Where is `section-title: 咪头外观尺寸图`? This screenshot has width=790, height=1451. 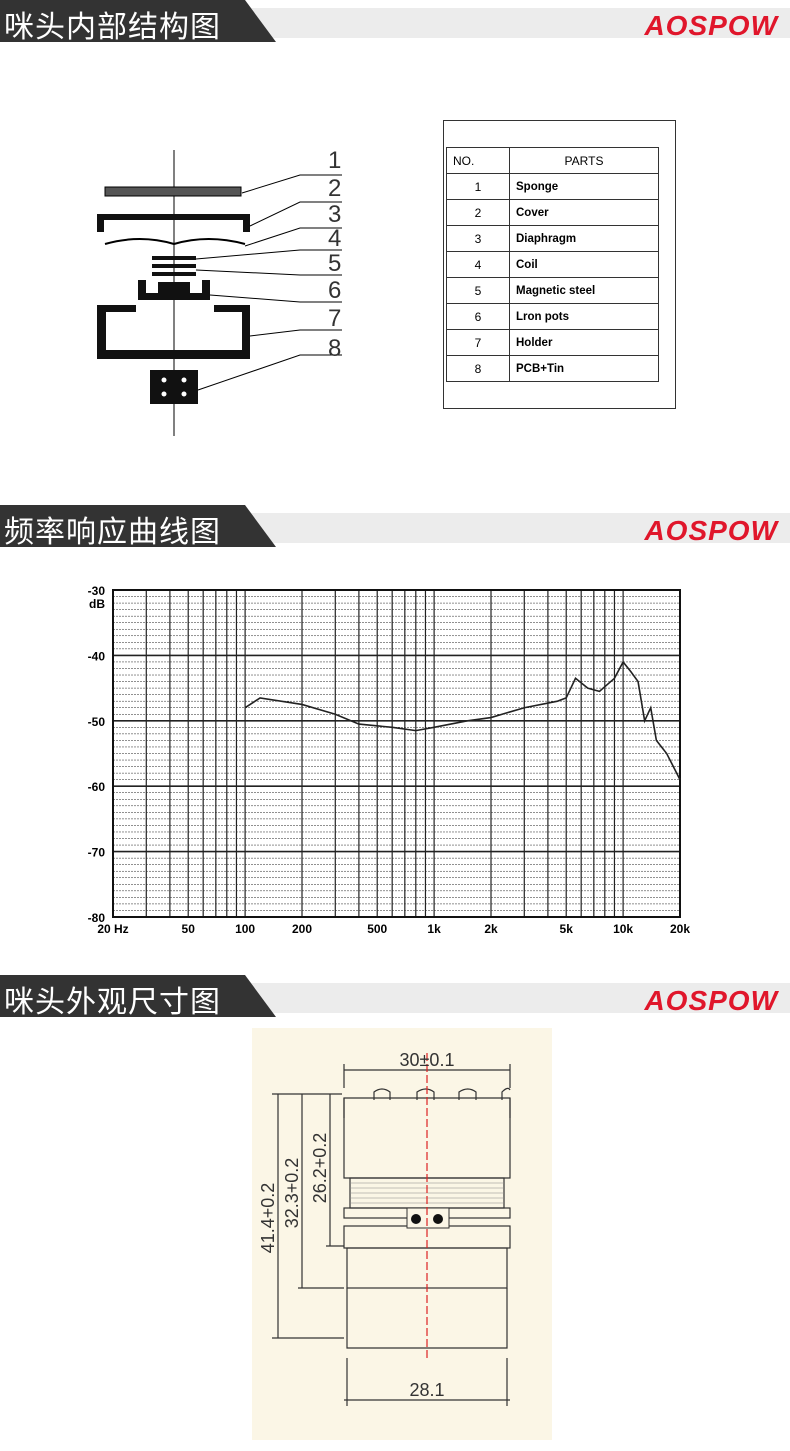 section-title: 咪头外观尺寸图 is located at coordinates (112, 1002).